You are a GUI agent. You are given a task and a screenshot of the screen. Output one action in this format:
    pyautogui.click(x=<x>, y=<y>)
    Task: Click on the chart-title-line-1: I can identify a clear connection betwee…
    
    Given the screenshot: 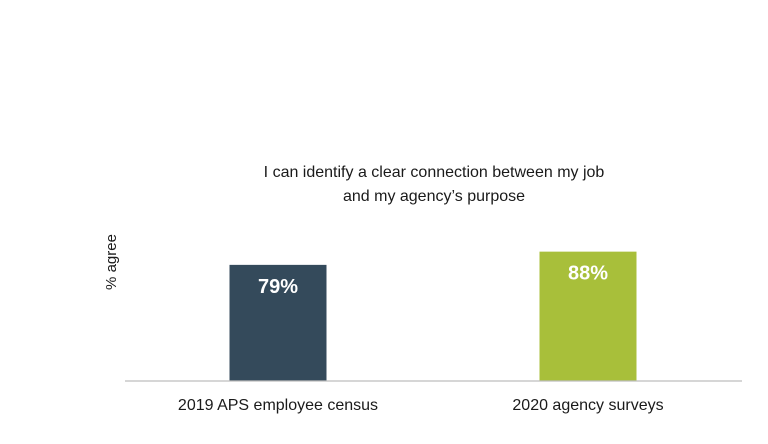 What is the action you would take?
    pyautogui.click(x=434, y=172)
    